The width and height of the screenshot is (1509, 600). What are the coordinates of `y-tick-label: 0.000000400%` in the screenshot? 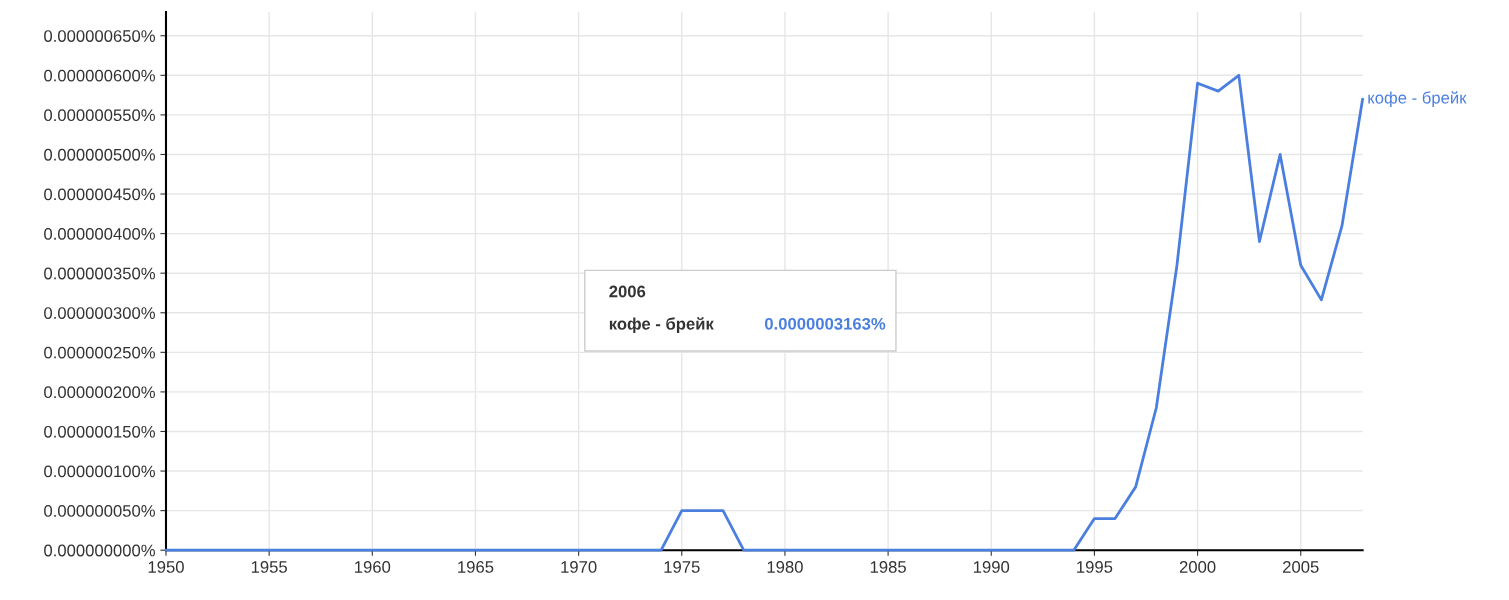 It's located at (99, 234).